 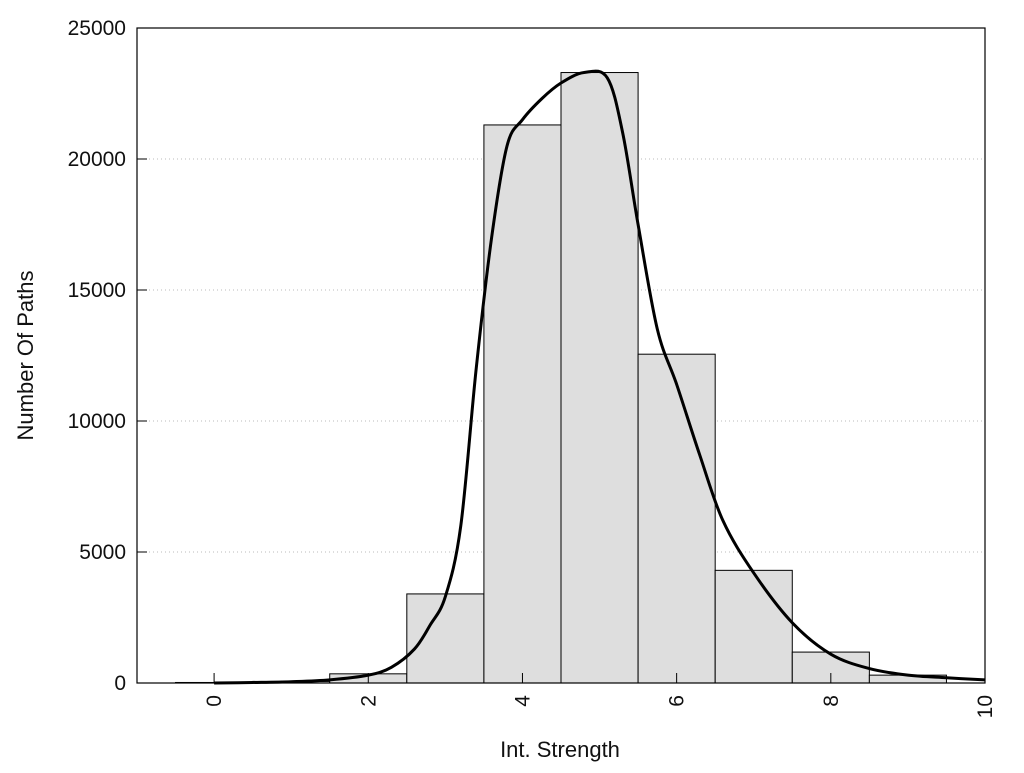 I want to click on x-tick-label: 6, so click(x=677, y=701).